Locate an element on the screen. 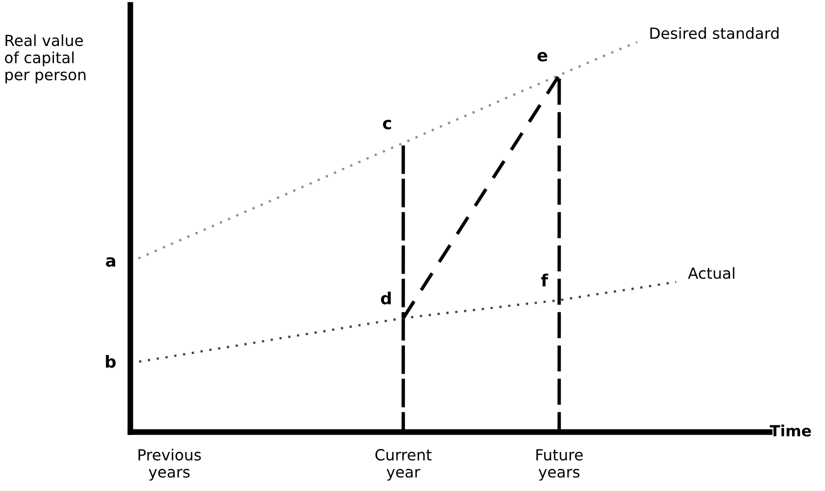 The height and width of the screenshot is (491, 825). text: a is located at coordinates (111, 262).